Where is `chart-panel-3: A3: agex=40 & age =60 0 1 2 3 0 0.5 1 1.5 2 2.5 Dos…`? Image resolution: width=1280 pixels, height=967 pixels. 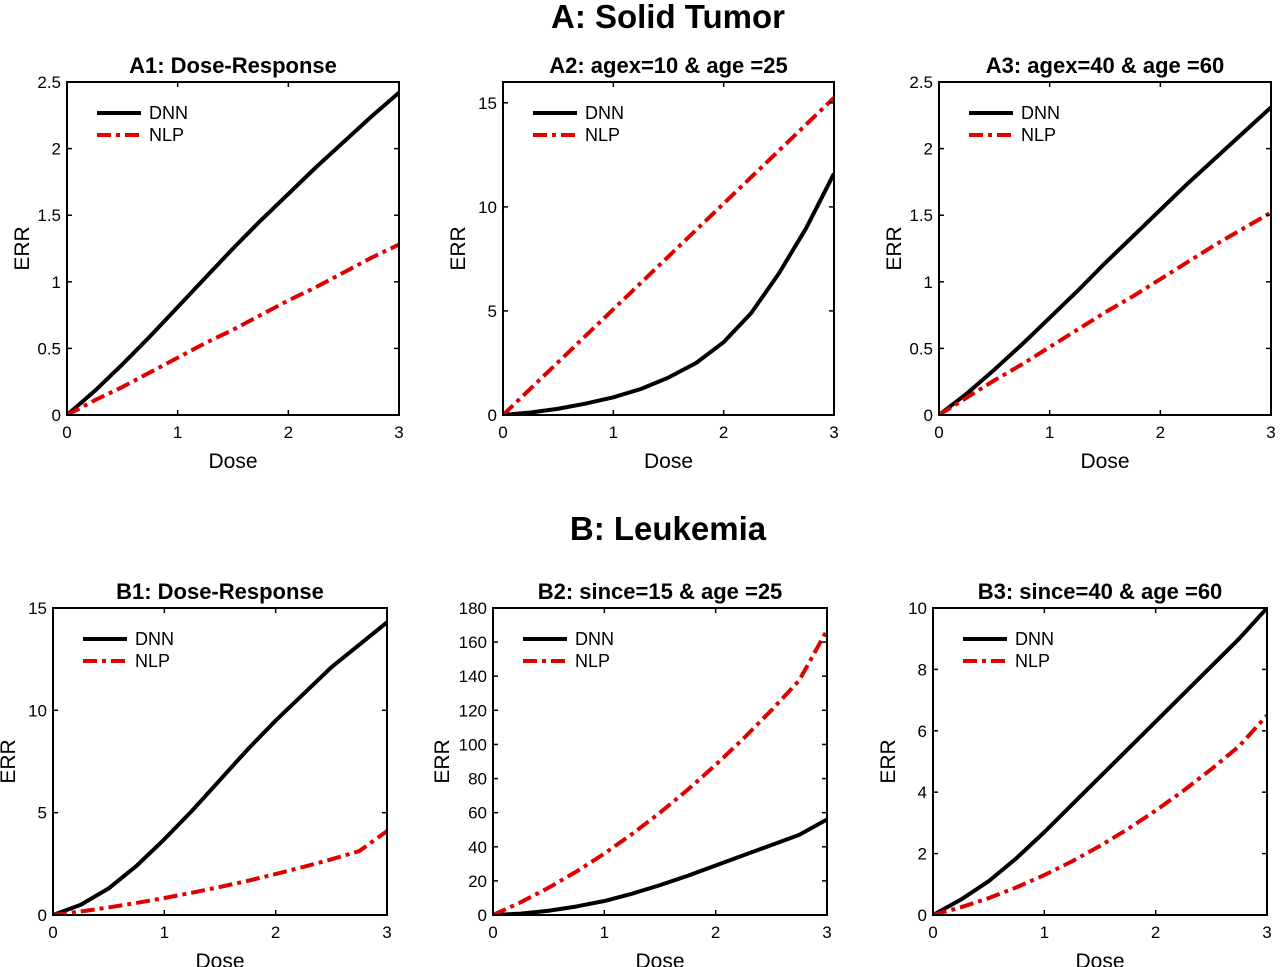 chart-panel-3: A3: agex=40 & age =60 0 1 2 3 0 0.5 1 1.5 2 2.5 Dos… is located at coordinates (1079, 263).